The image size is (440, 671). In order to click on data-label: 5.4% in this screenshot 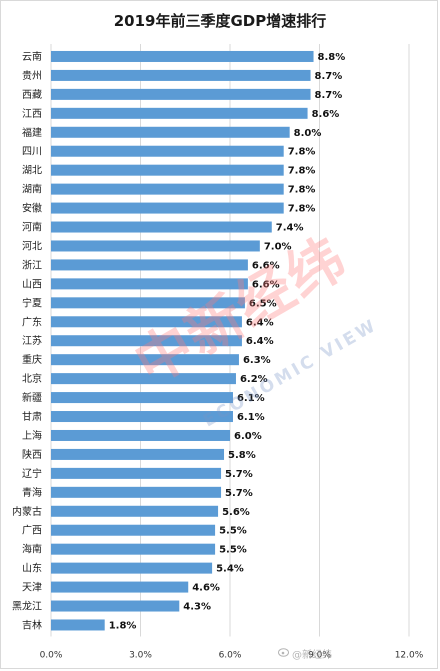, I will do `click(230, 569)`.